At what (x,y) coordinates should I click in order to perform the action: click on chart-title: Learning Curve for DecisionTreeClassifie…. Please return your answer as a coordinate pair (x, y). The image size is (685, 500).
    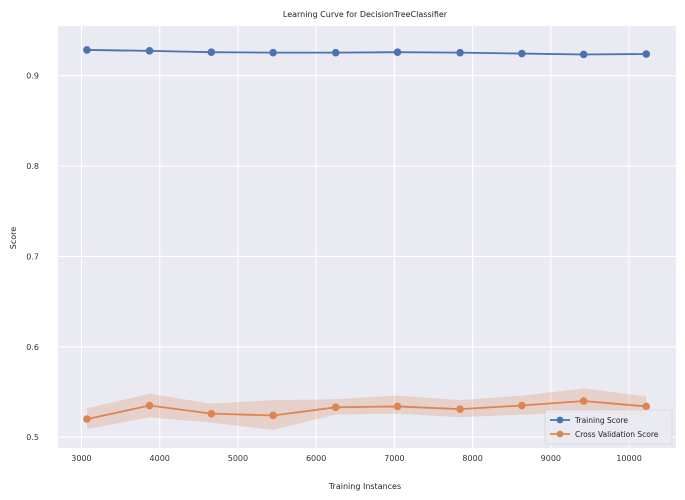
    Looking at the image, I should click on (365, 14).